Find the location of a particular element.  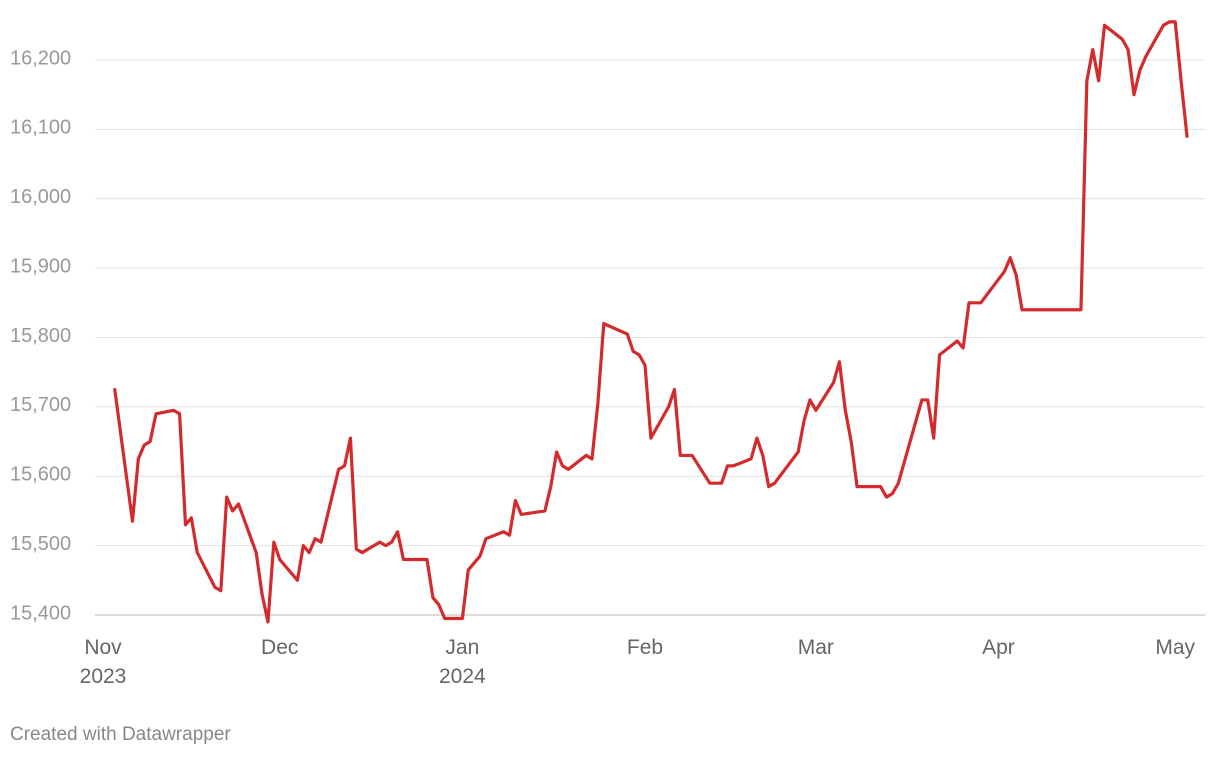

x-tick-label: Feb is located at coordinates (645, 647).